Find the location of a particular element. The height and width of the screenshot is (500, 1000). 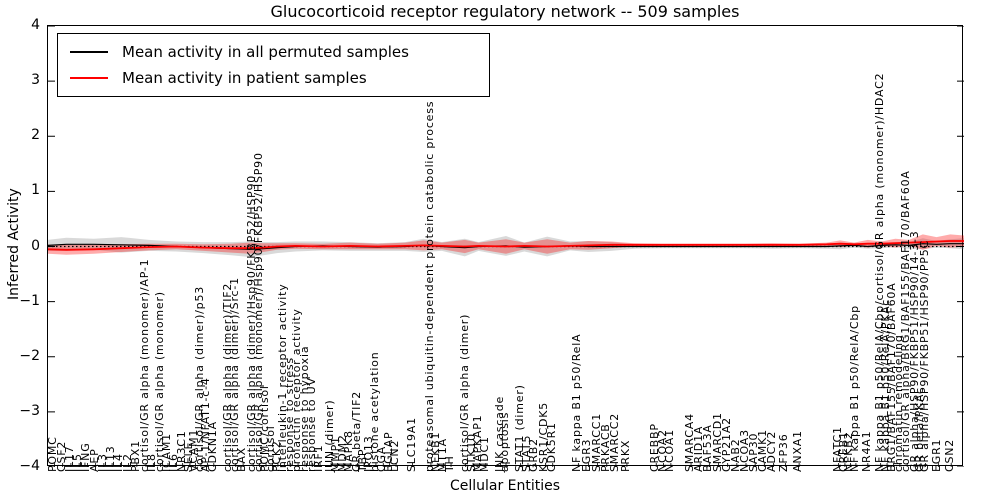

x-category-label: LCN2 is located at coordinates (395, 455).